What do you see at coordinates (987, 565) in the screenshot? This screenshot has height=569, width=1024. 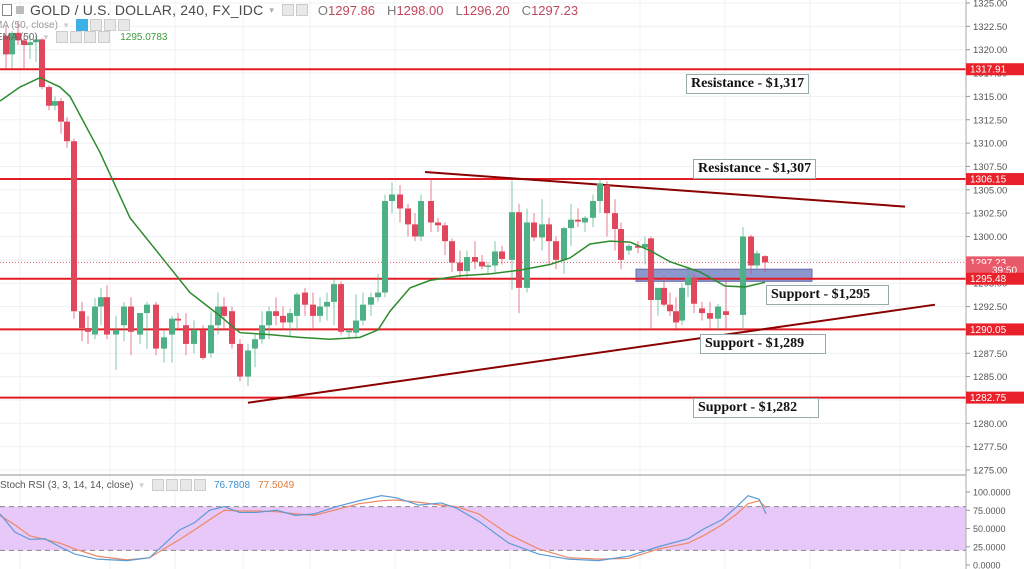 I see `svg-text: 0.0000` at bounding box center [987, 565].